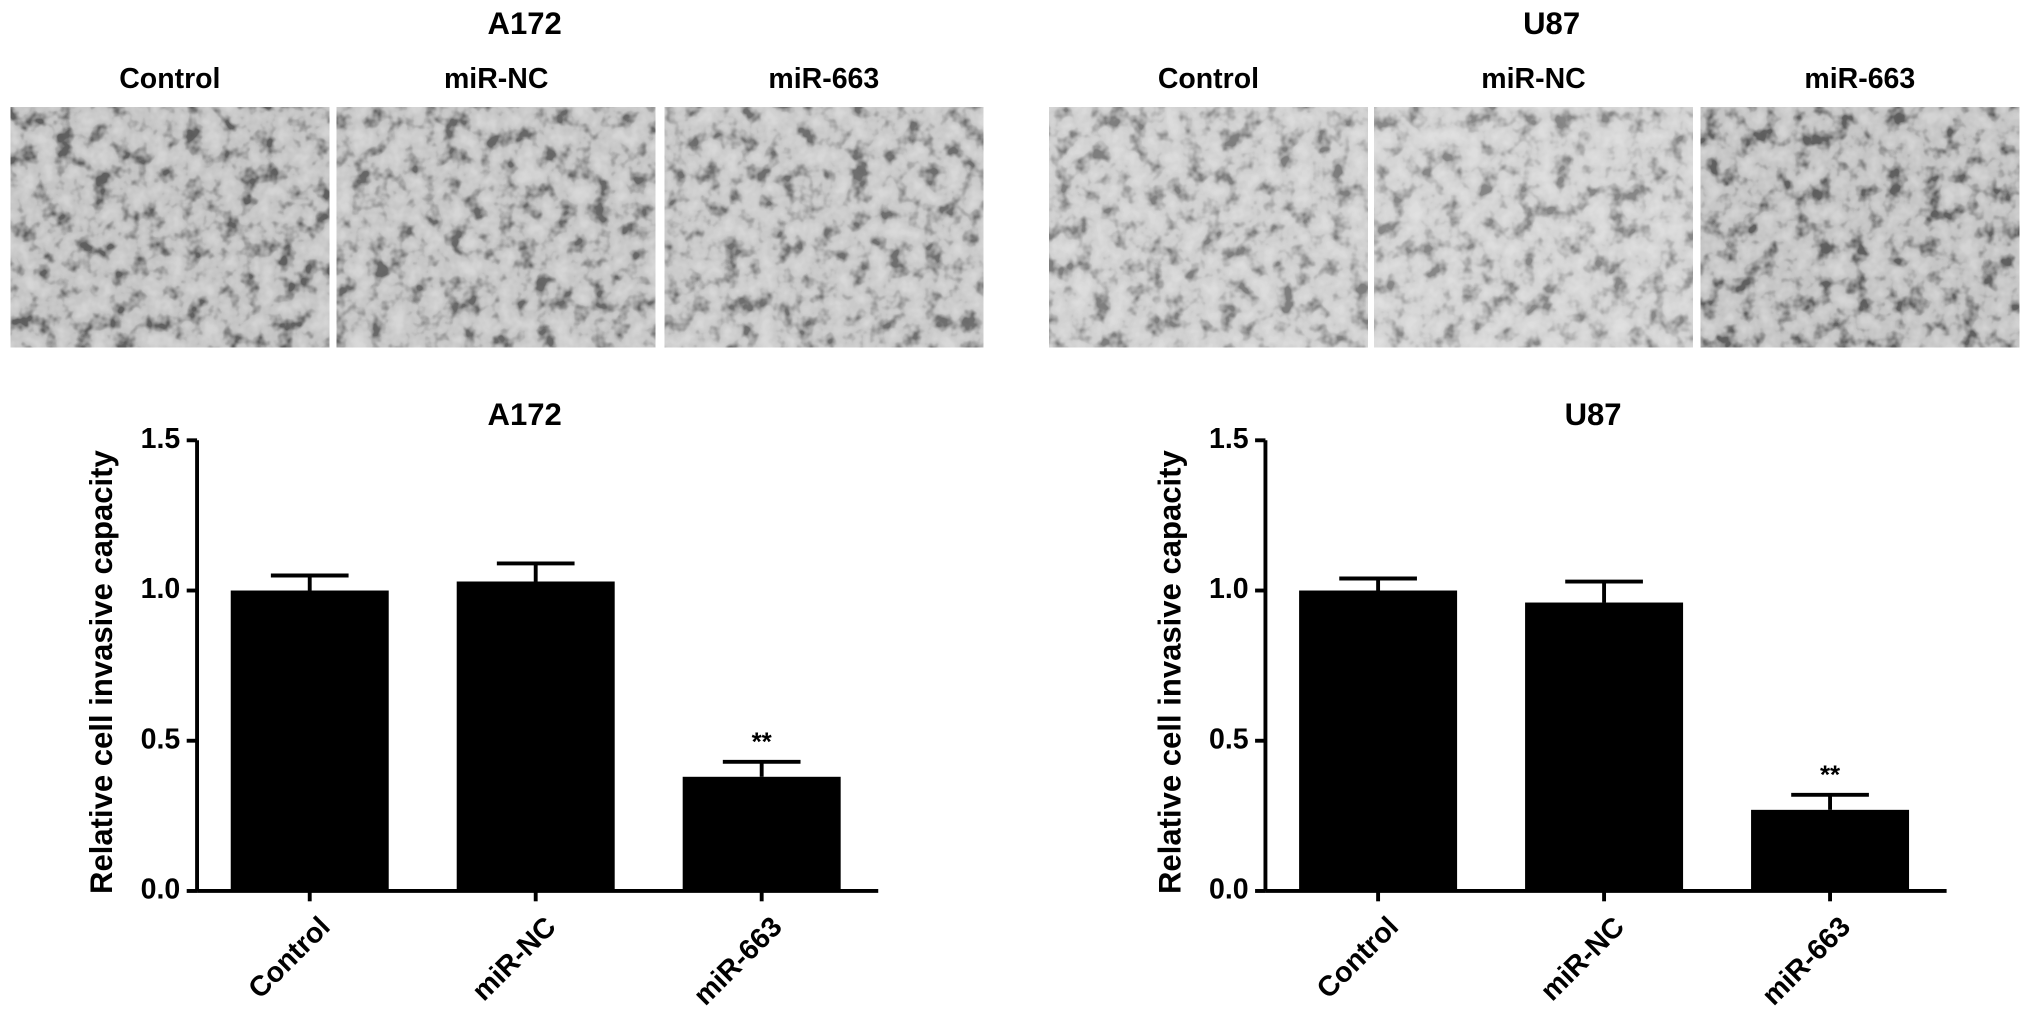  I want to click on chart-title: A172, so click(525, 414).